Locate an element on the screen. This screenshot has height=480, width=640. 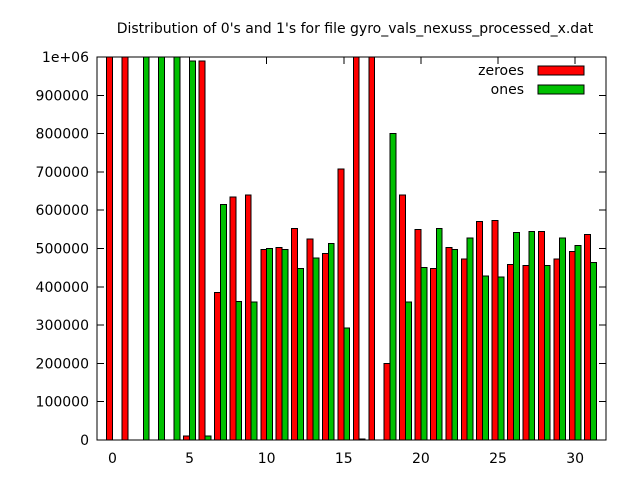
y-tick-label: 0 is located at coordinates (84, 441).